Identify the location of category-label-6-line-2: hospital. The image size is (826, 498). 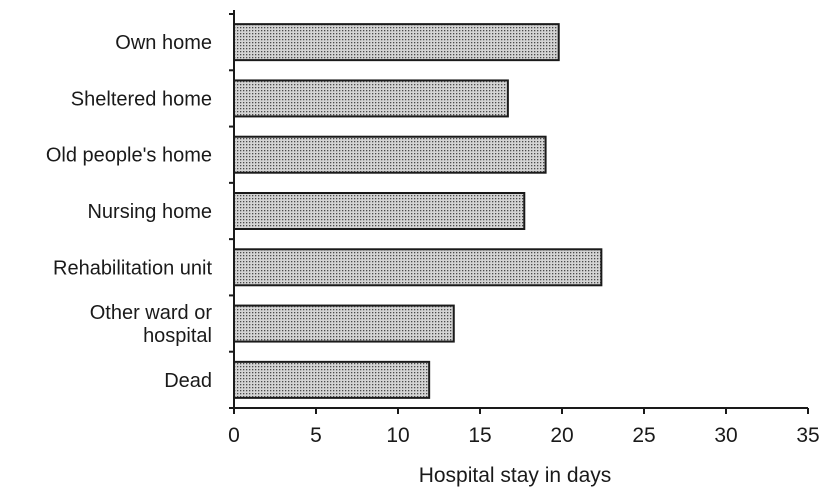
(177, 336).